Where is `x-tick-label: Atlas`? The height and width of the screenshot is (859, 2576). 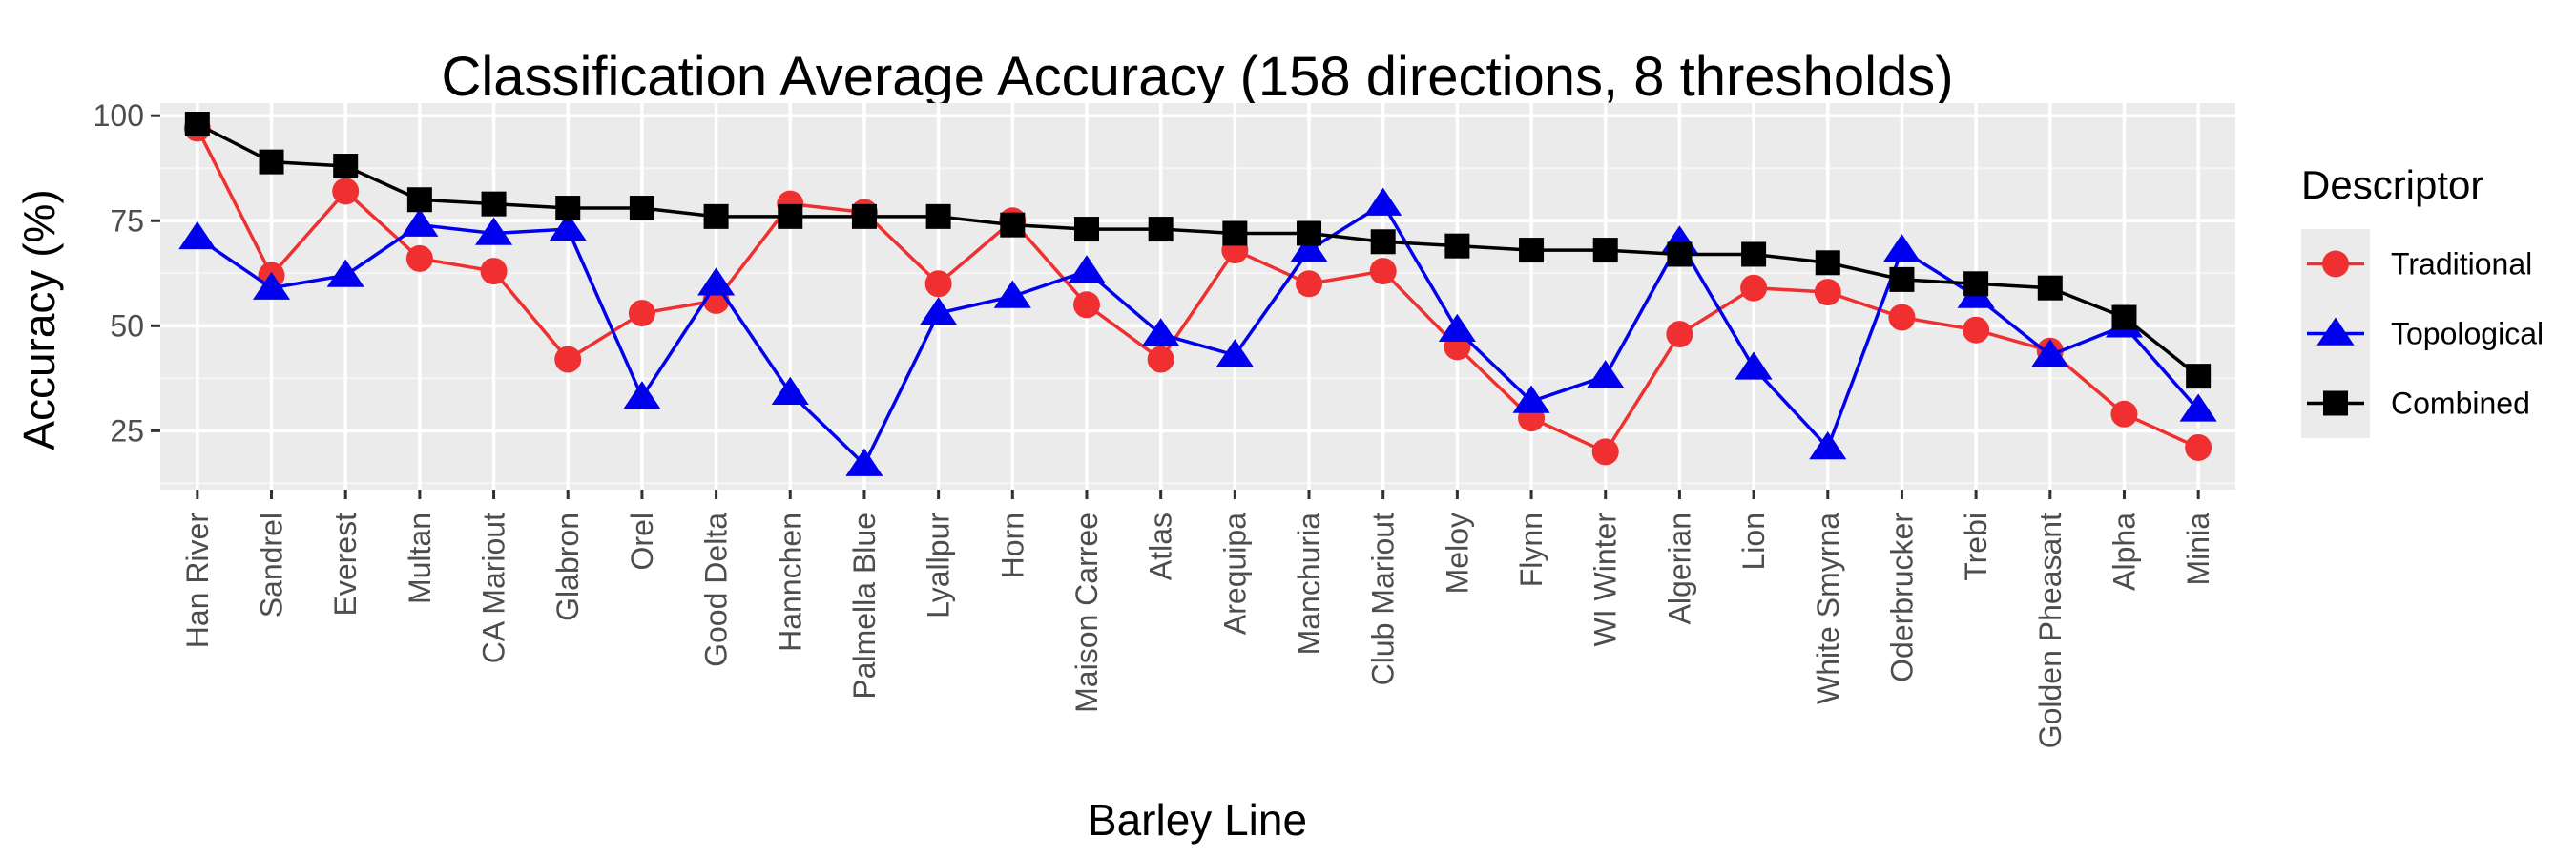 x-tick-label: Atlas is located at coordinates (1161, 546).